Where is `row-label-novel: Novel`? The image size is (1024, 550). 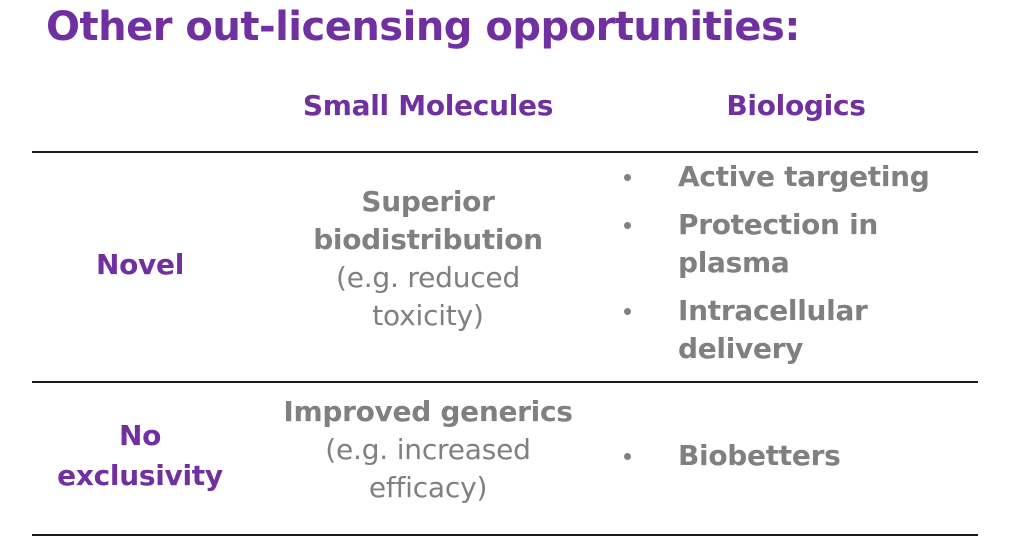 row-label-novel: Novel is located at coordinates (140, 265).